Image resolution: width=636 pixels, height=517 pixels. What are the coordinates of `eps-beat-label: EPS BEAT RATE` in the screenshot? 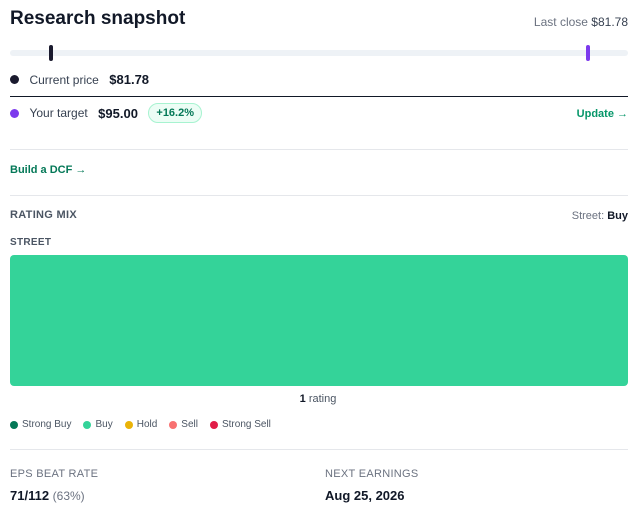 It's located at (54, 474).